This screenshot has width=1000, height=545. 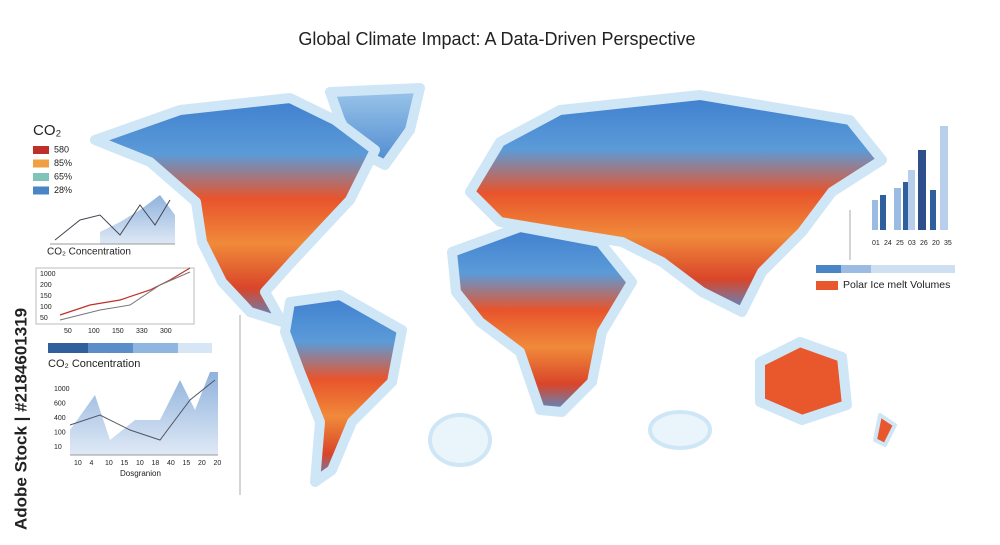 I want to click on tick-label: 03, so click(x=912, y=243).